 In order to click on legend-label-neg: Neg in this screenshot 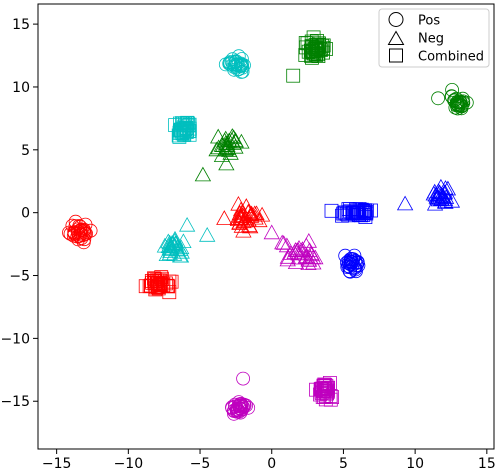, I will do `click(431, 39)`.